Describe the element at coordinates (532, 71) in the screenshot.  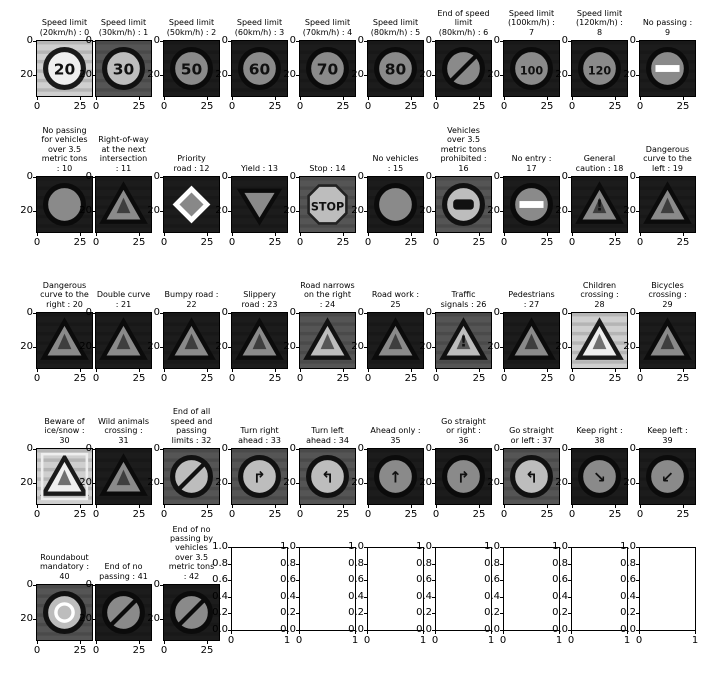
I see `sign-glyph: 100` at that location.